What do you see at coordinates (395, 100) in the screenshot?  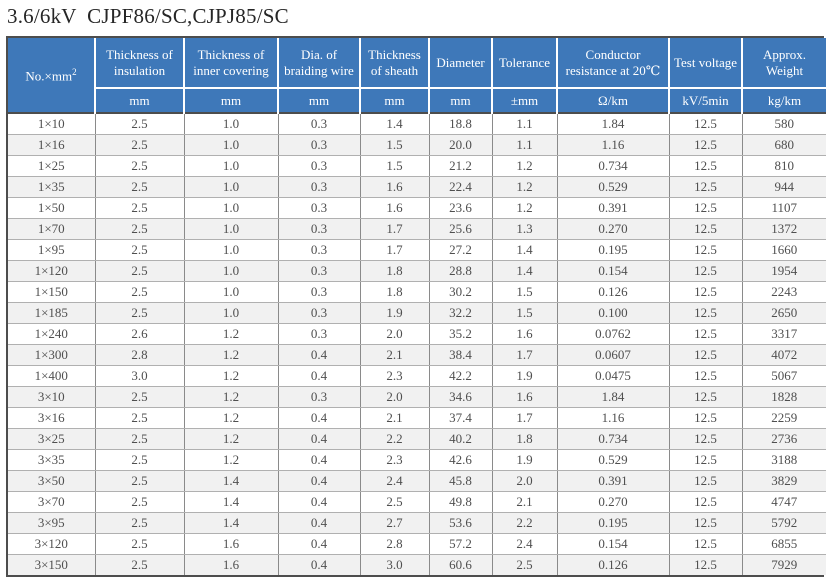 I see `unit-sheath-thickness: mm` at bounding box center [395, 100].